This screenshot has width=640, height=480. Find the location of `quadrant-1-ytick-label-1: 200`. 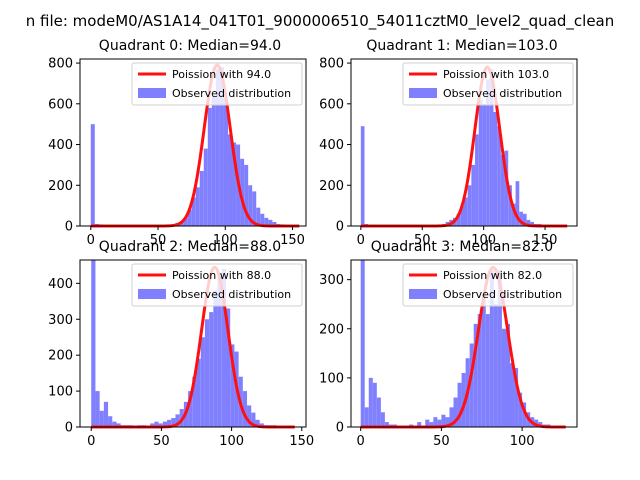

quadrant-1-ytick-label-1: 200 is located at coordinates (331, 186).